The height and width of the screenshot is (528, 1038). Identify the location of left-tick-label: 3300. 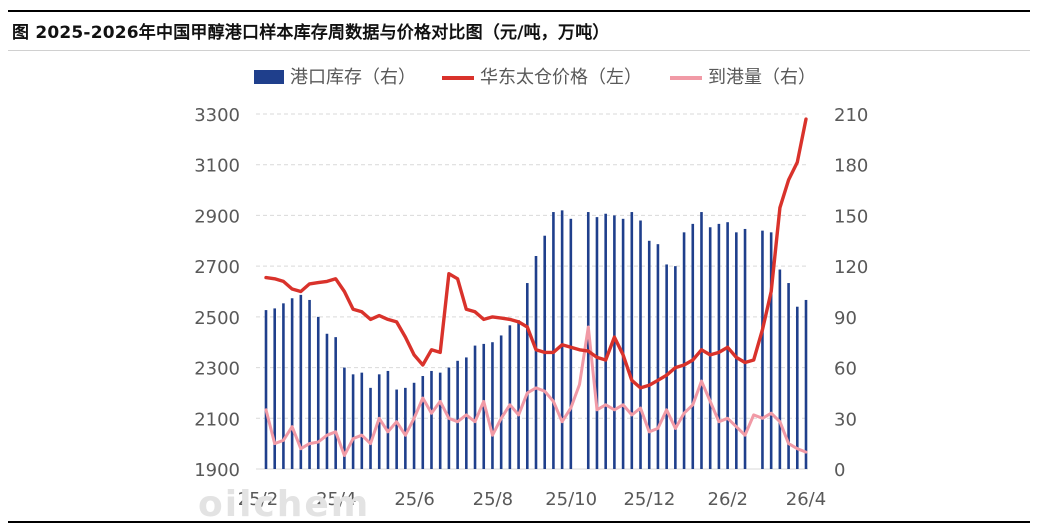
(217, 115).